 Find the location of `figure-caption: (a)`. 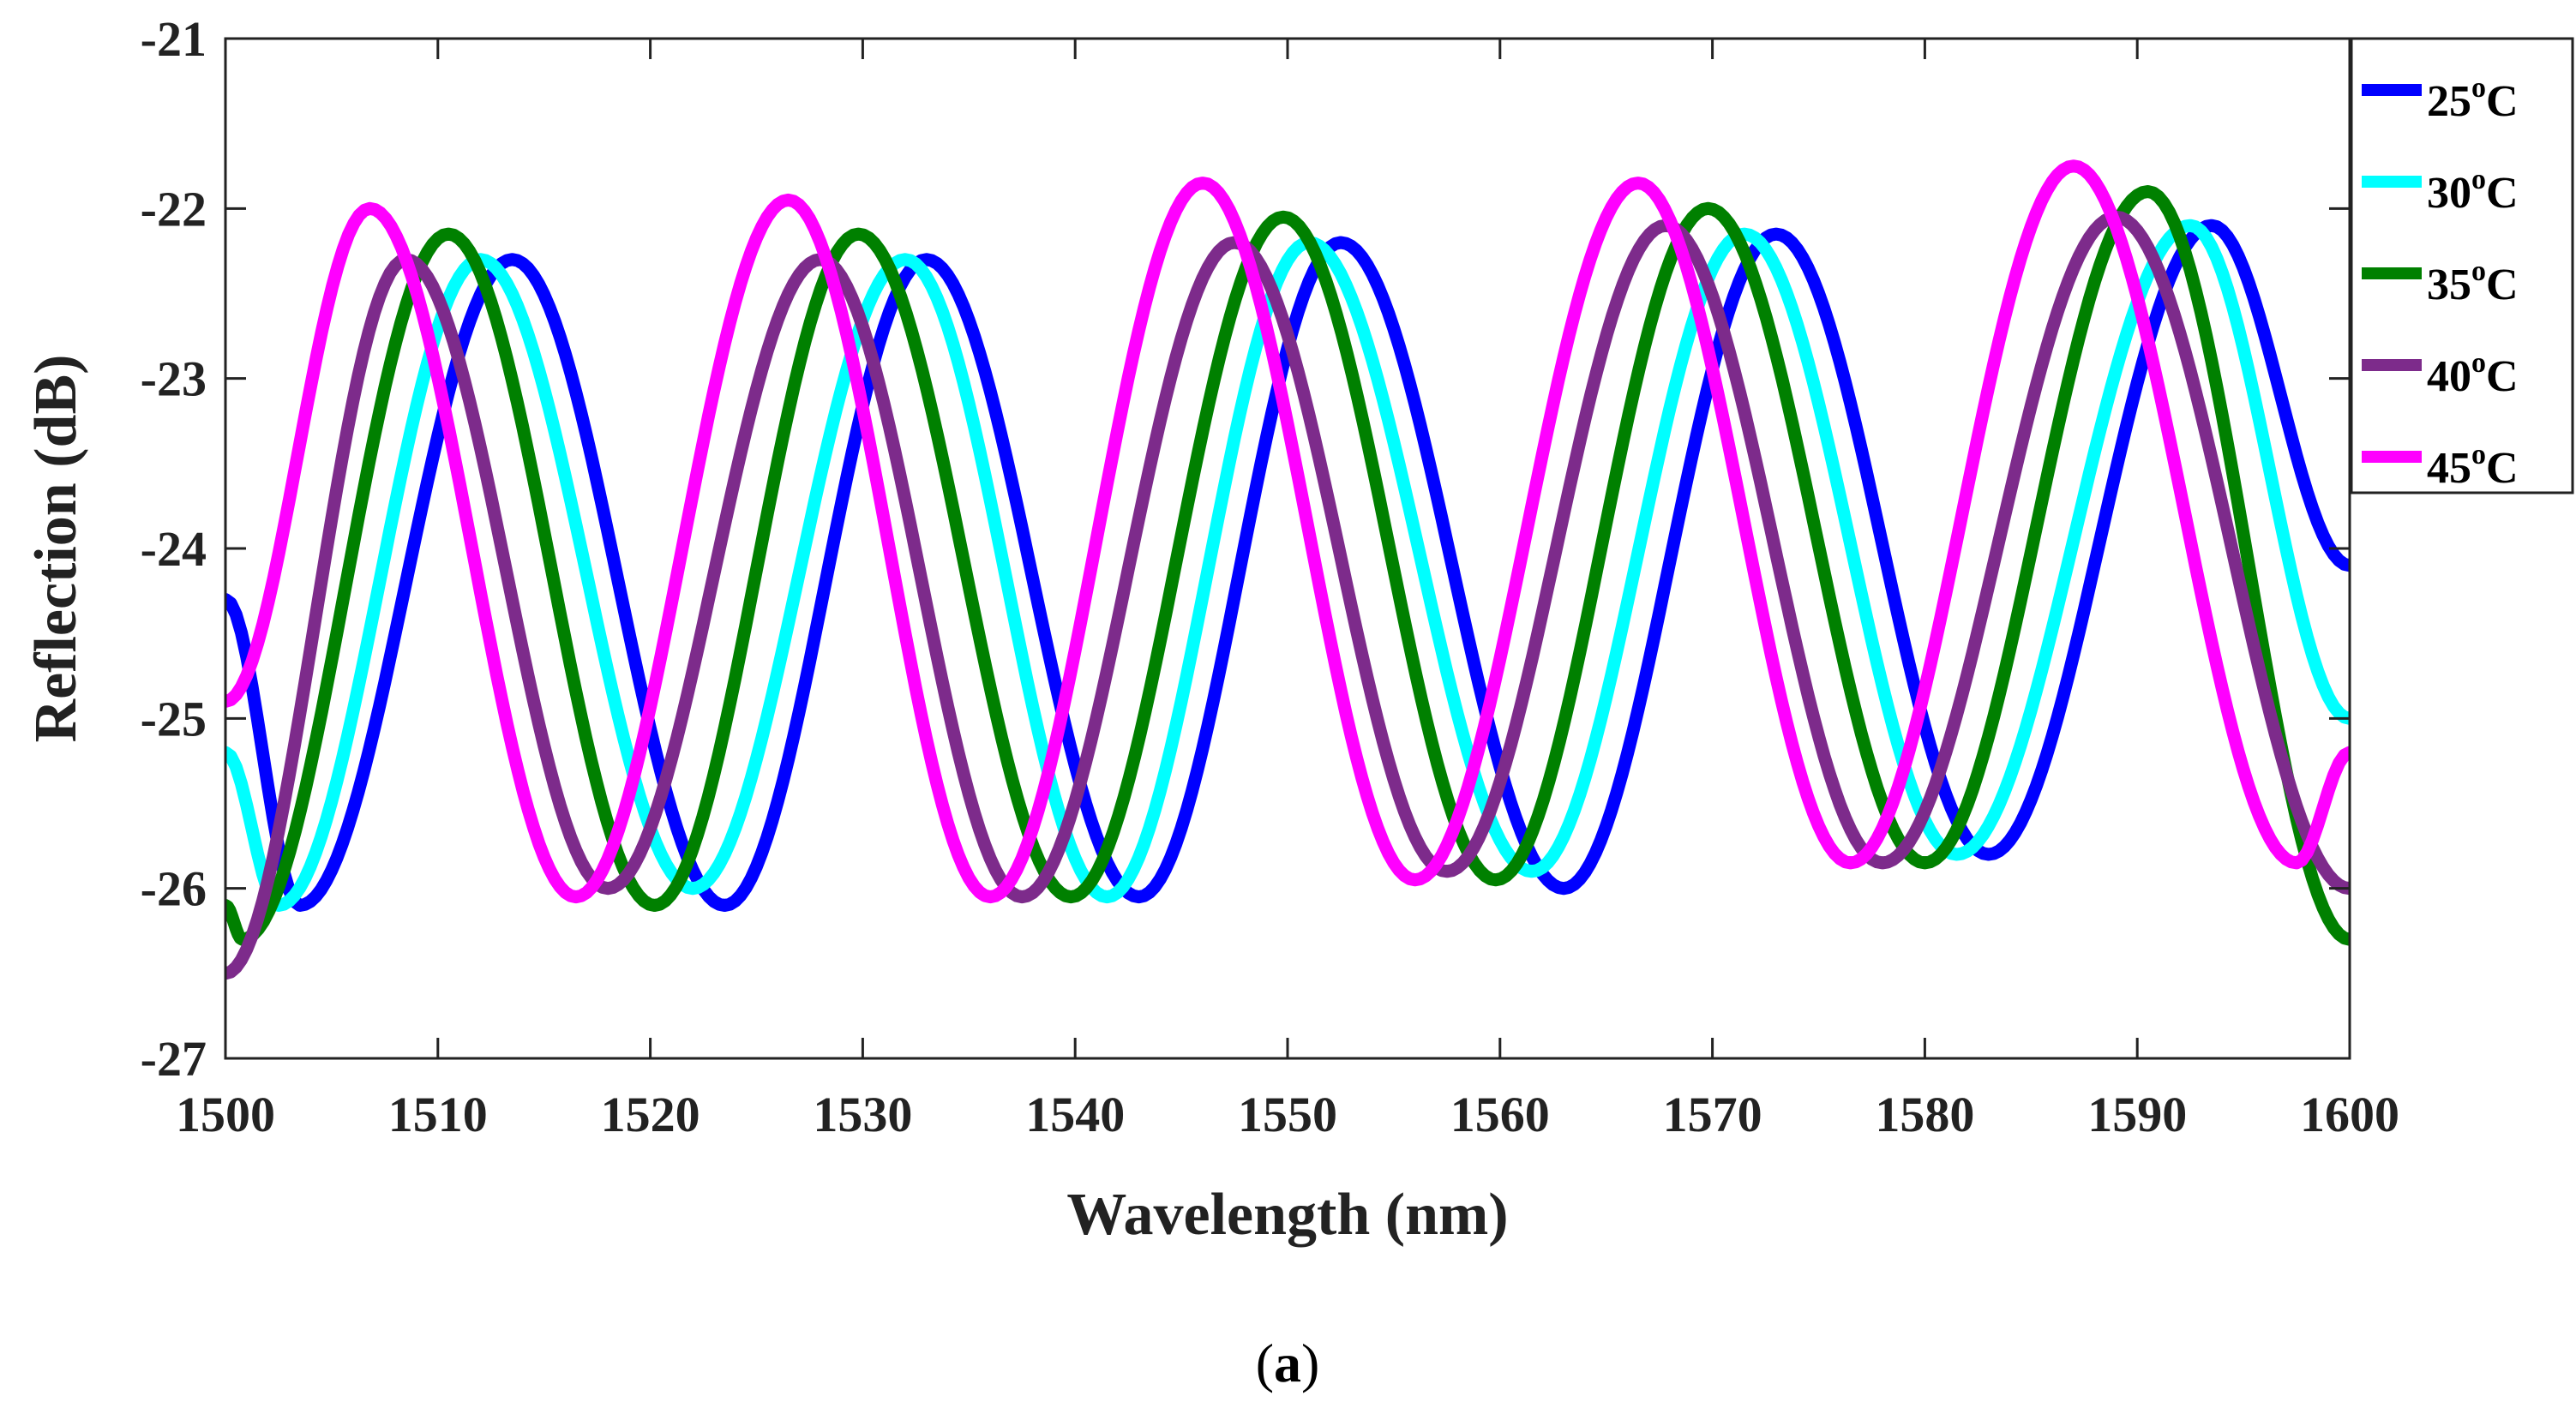

figure-caption: (a) is located at coordinates (1288, 1363).